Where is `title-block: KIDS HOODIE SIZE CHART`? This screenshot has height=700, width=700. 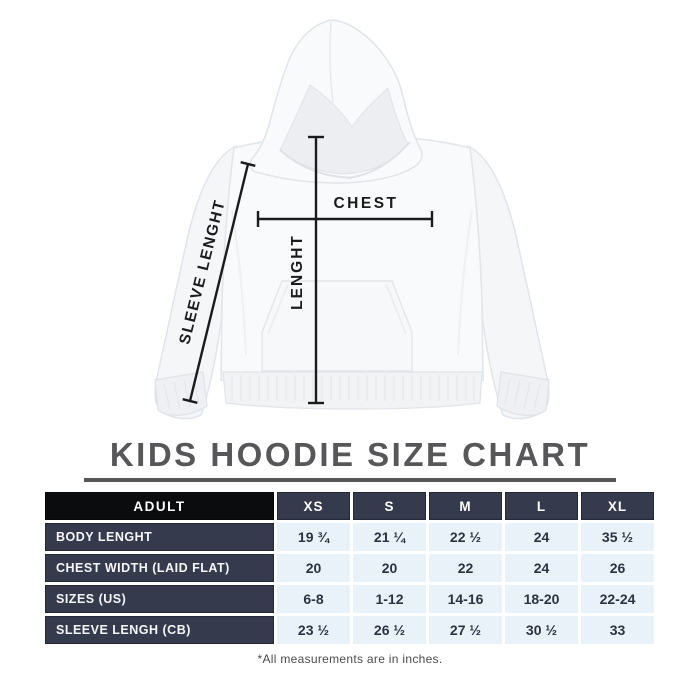
title-block: KIDS HOODIE SIZE CHART is located at coordinates (350, 459).